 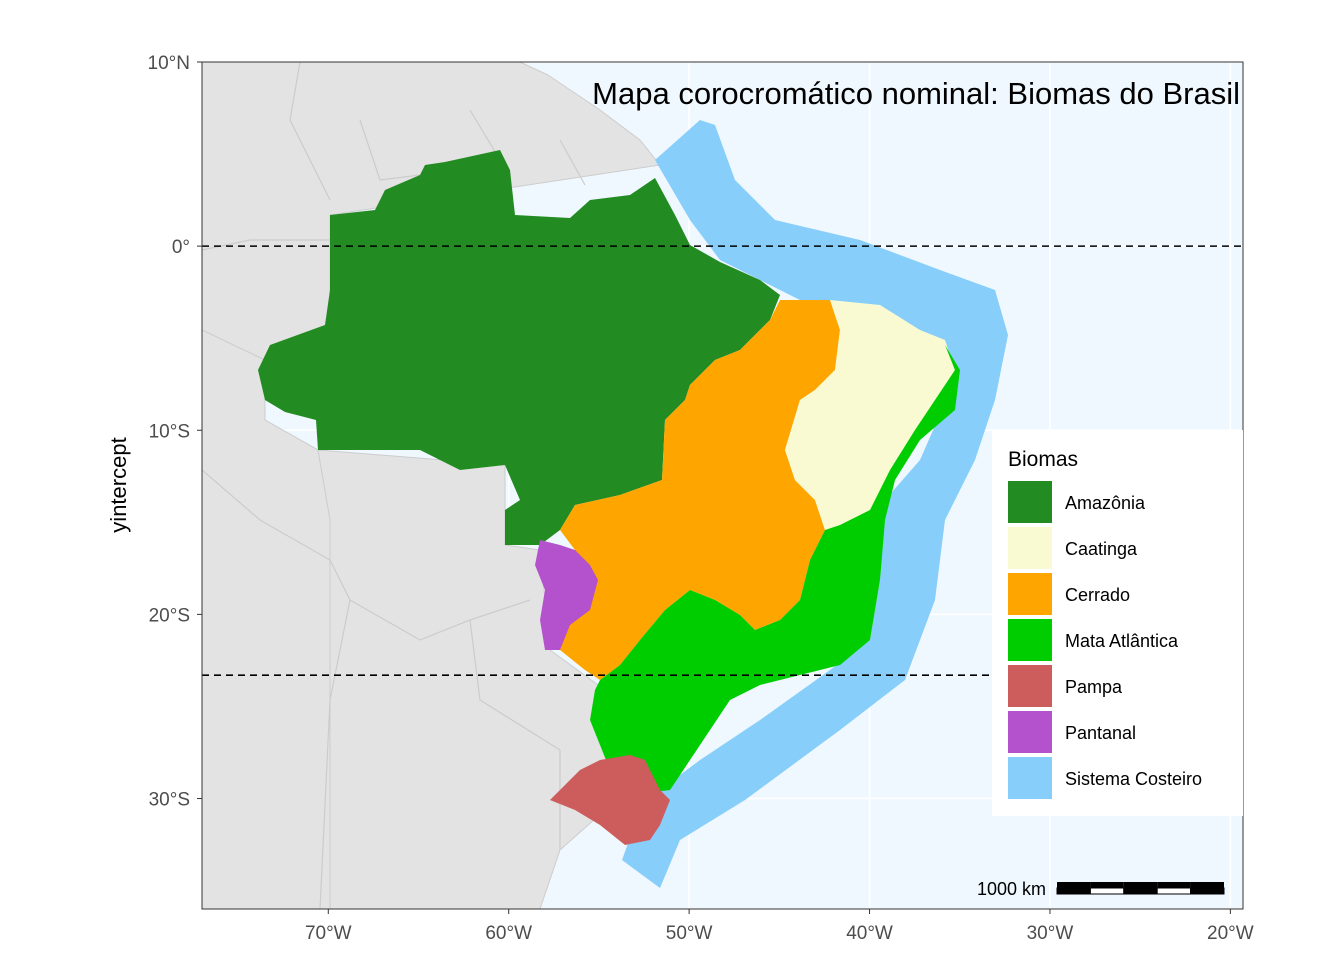 I want to click on biome-pampa, so click(x=610, y=800).